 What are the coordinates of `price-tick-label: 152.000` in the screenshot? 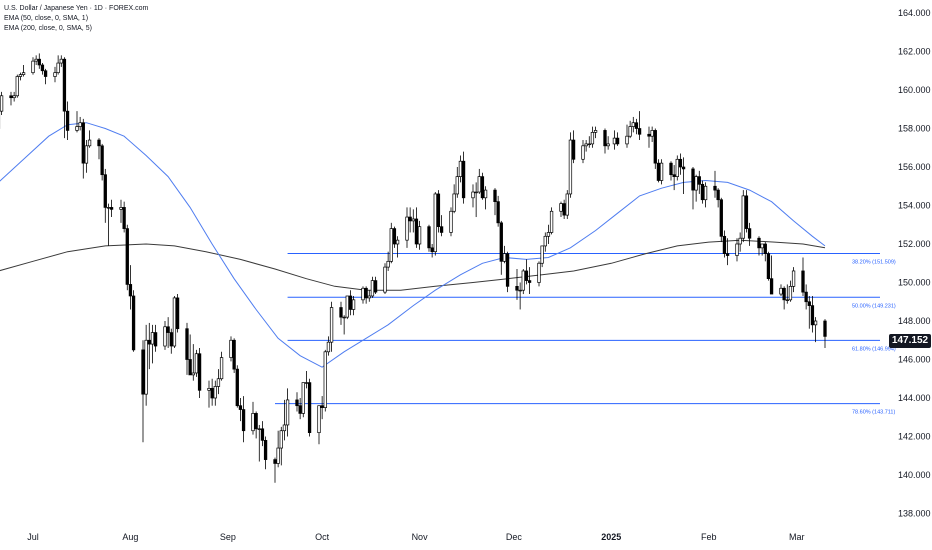 It's located at (914, 244).